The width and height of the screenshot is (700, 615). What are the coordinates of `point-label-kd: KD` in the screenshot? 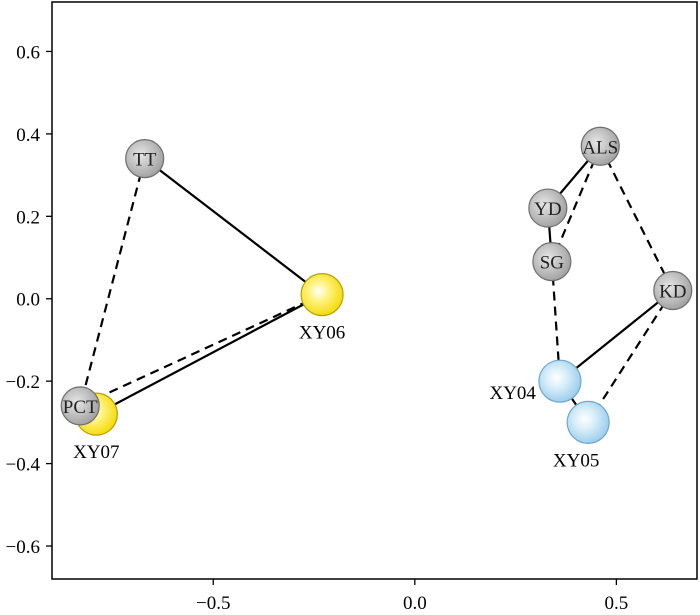 It's located at (672, 292).